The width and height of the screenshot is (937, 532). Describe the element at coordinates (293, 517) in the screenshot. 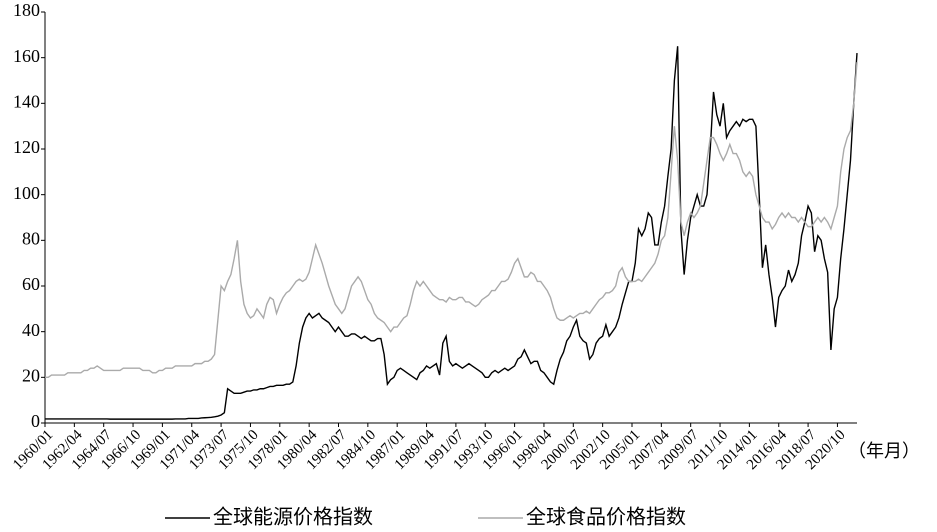

I see `legend-label: 全球能源价格指数` at that location.